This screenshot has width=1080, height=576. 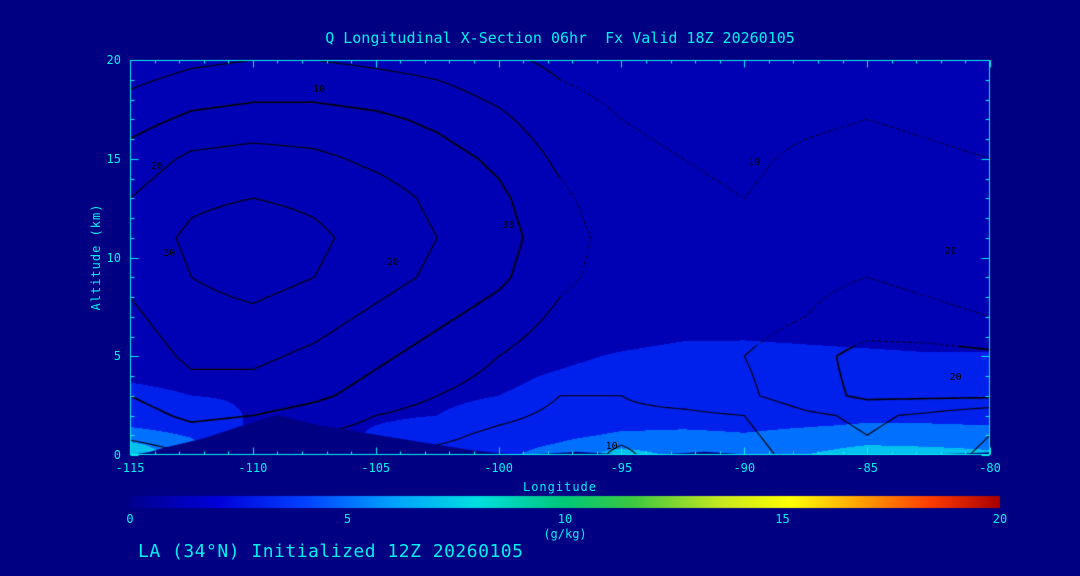 What do you see at coordinates (560, 487) in the screenshot?
I see `x-axis-label: Longitude` at bounding box center [560, 487].